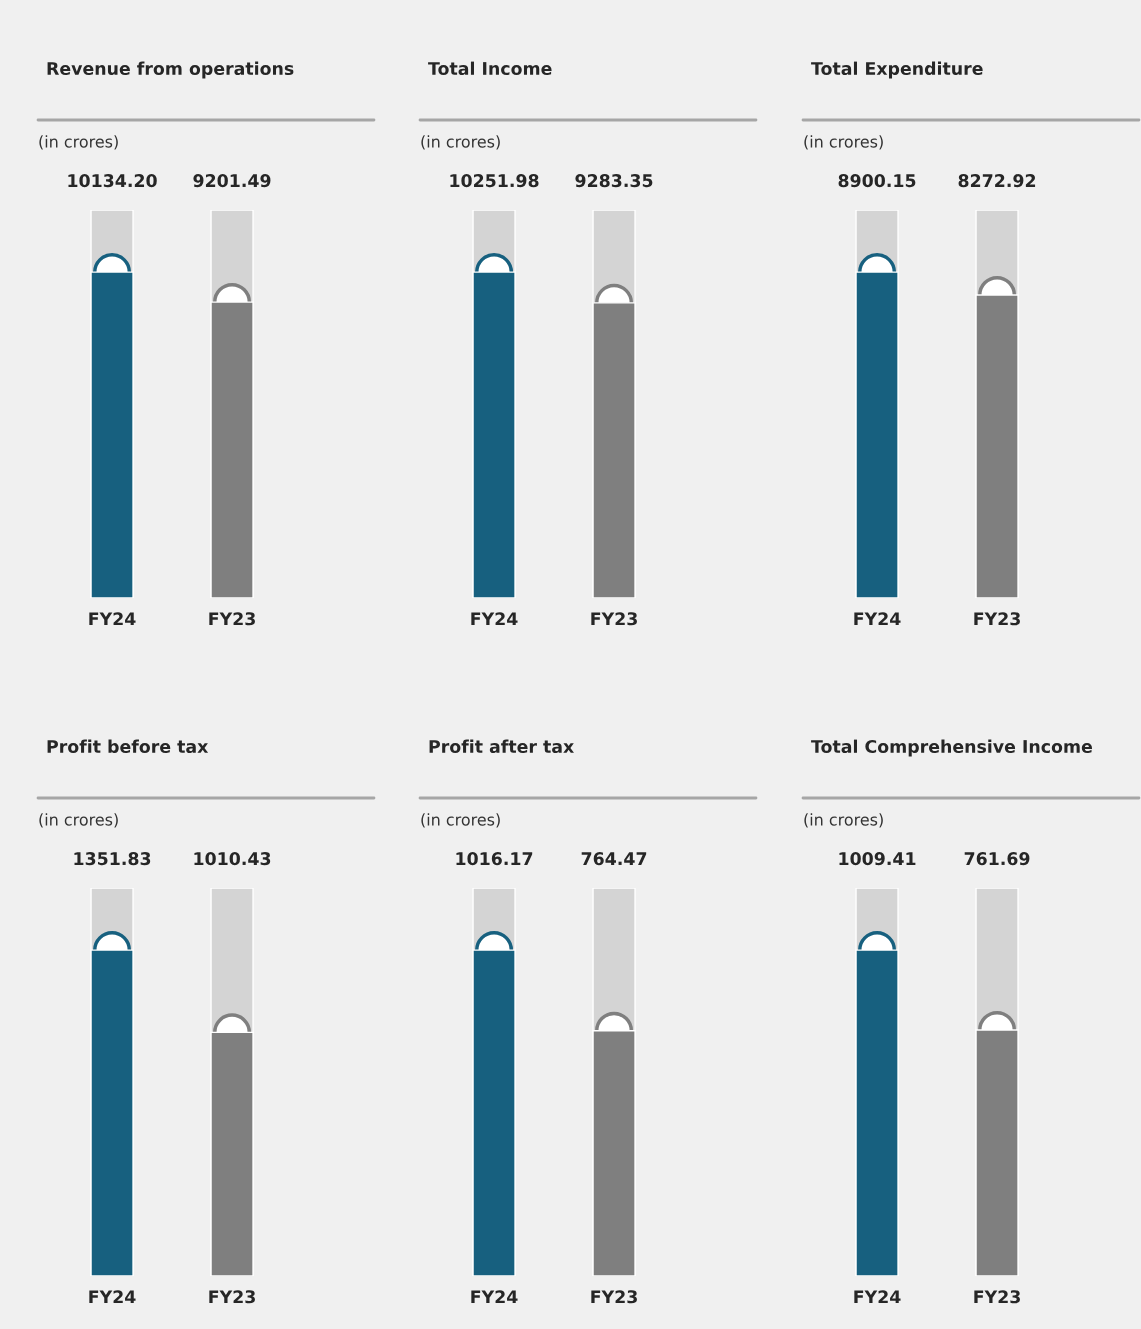 The width and height of the screenshot is (1141, 1329). What do you see at coordinates (614, 859) in the screenshot?
I see `data-label: 764.47` at bounding box center [614, 859].